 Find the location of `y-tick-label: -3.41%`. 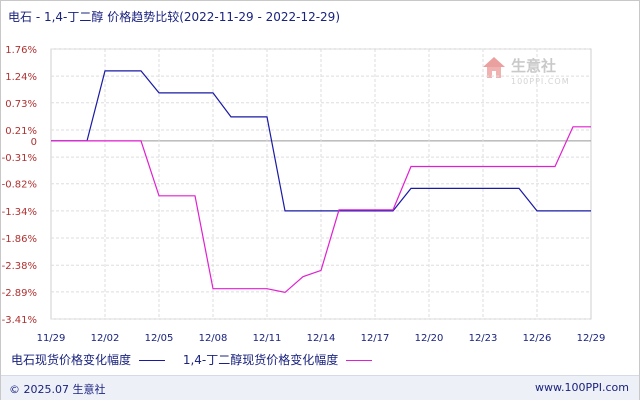

y-tick-label: -3.41% is located at coordinates (19, 320).